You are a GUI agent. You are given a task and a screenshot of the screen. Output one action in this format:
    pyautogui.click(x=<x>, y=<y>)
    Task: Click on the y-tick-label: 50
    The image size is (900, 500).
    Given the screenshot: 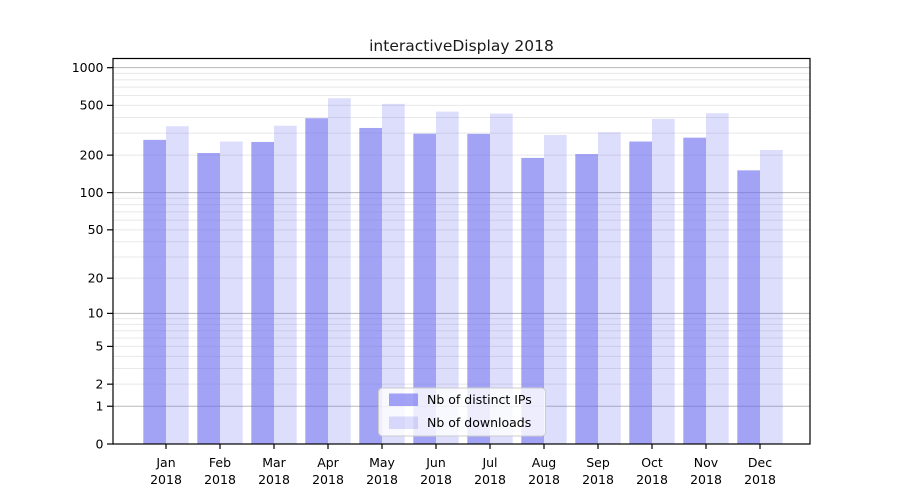 What is the action you would take?
    pyautogui.click(x=96, y=229)
    